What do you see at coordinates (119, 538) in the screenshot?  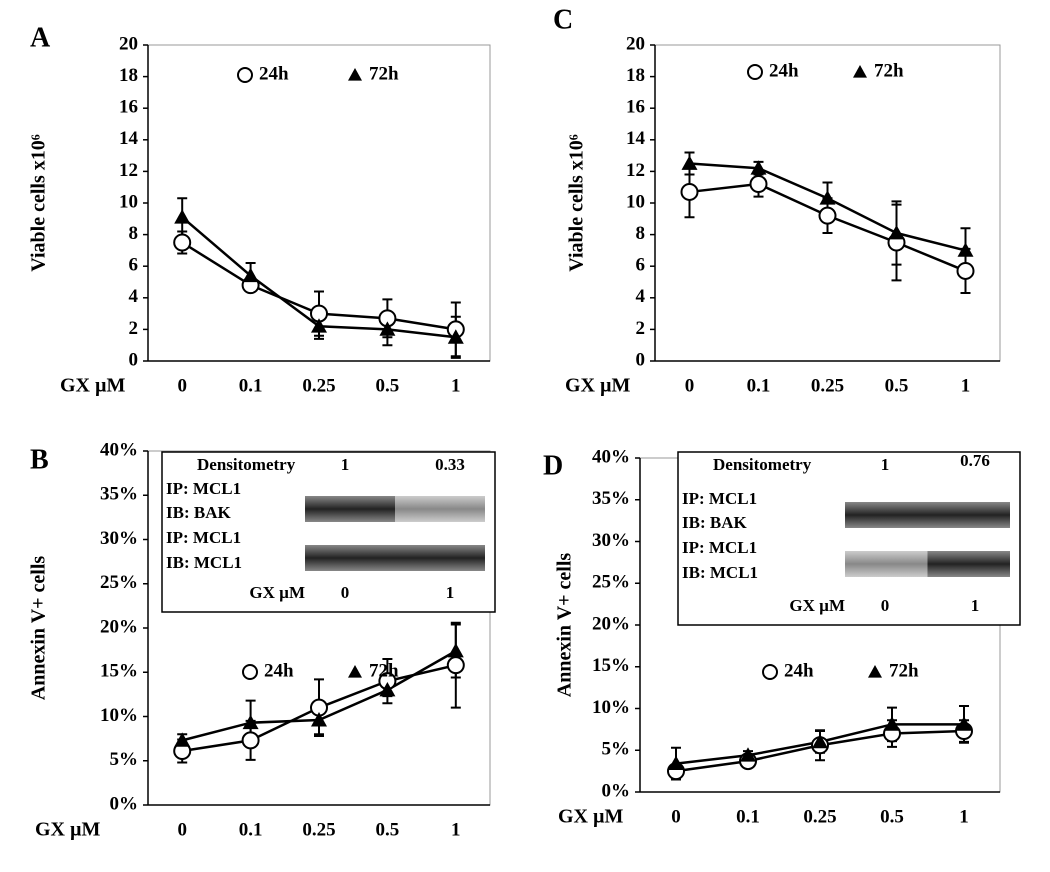 I see `y-tick-label: 30%` at bounding box center [119, 538].